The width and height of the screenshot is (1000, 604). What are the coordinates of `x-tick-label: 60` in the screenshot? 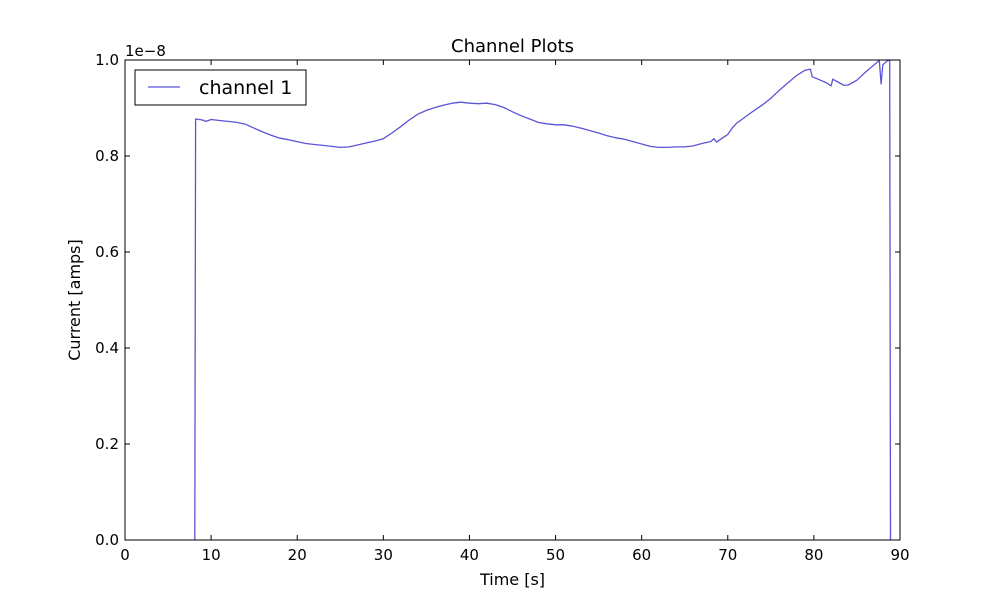 It's located at (641, 555).